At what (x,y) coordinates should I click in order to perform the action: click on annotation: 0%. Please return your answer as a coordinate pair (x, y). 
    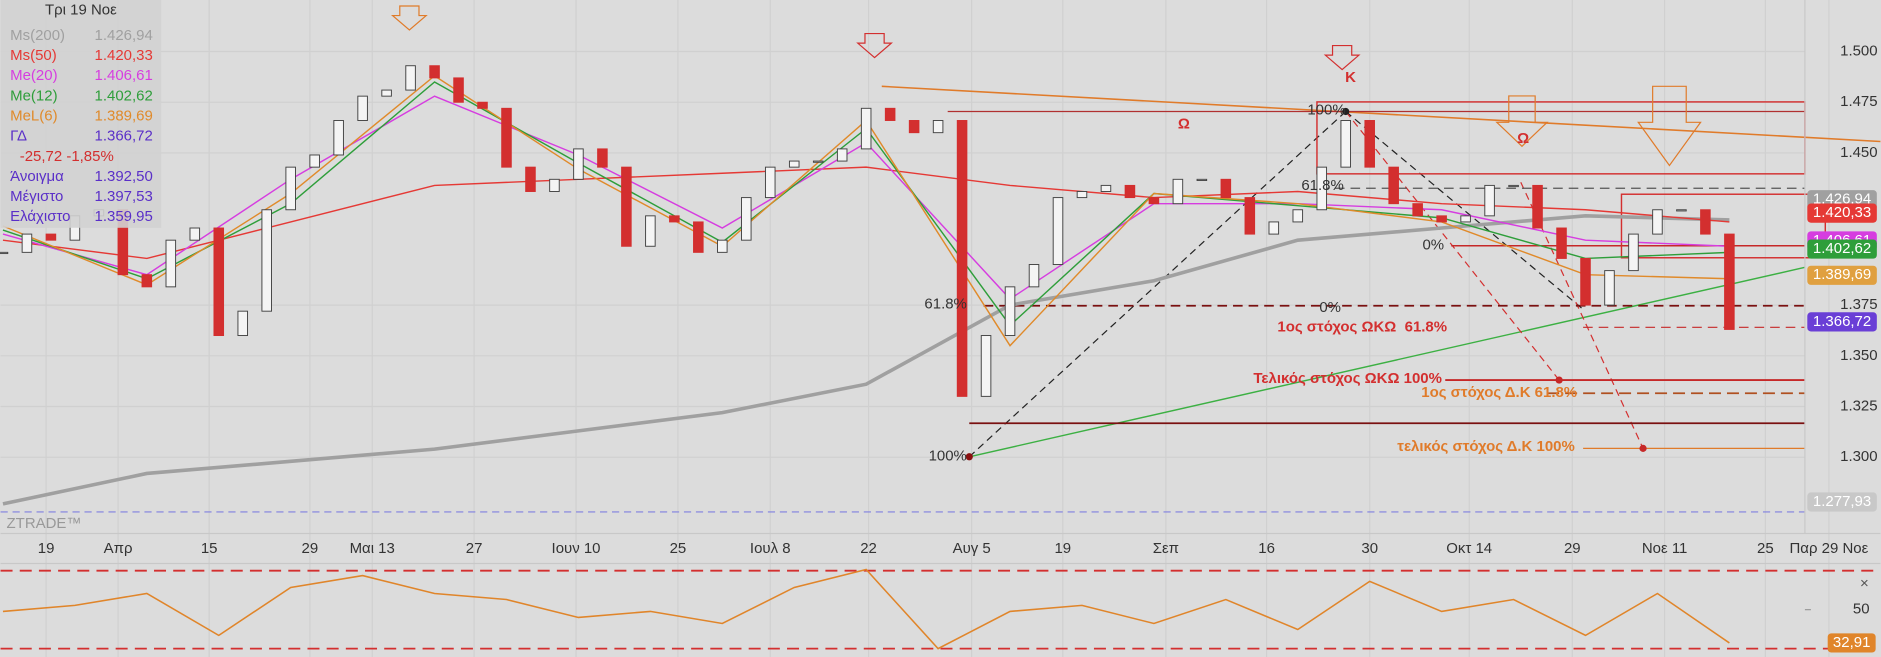
    Looking at the image, I should click on (1433, 245).